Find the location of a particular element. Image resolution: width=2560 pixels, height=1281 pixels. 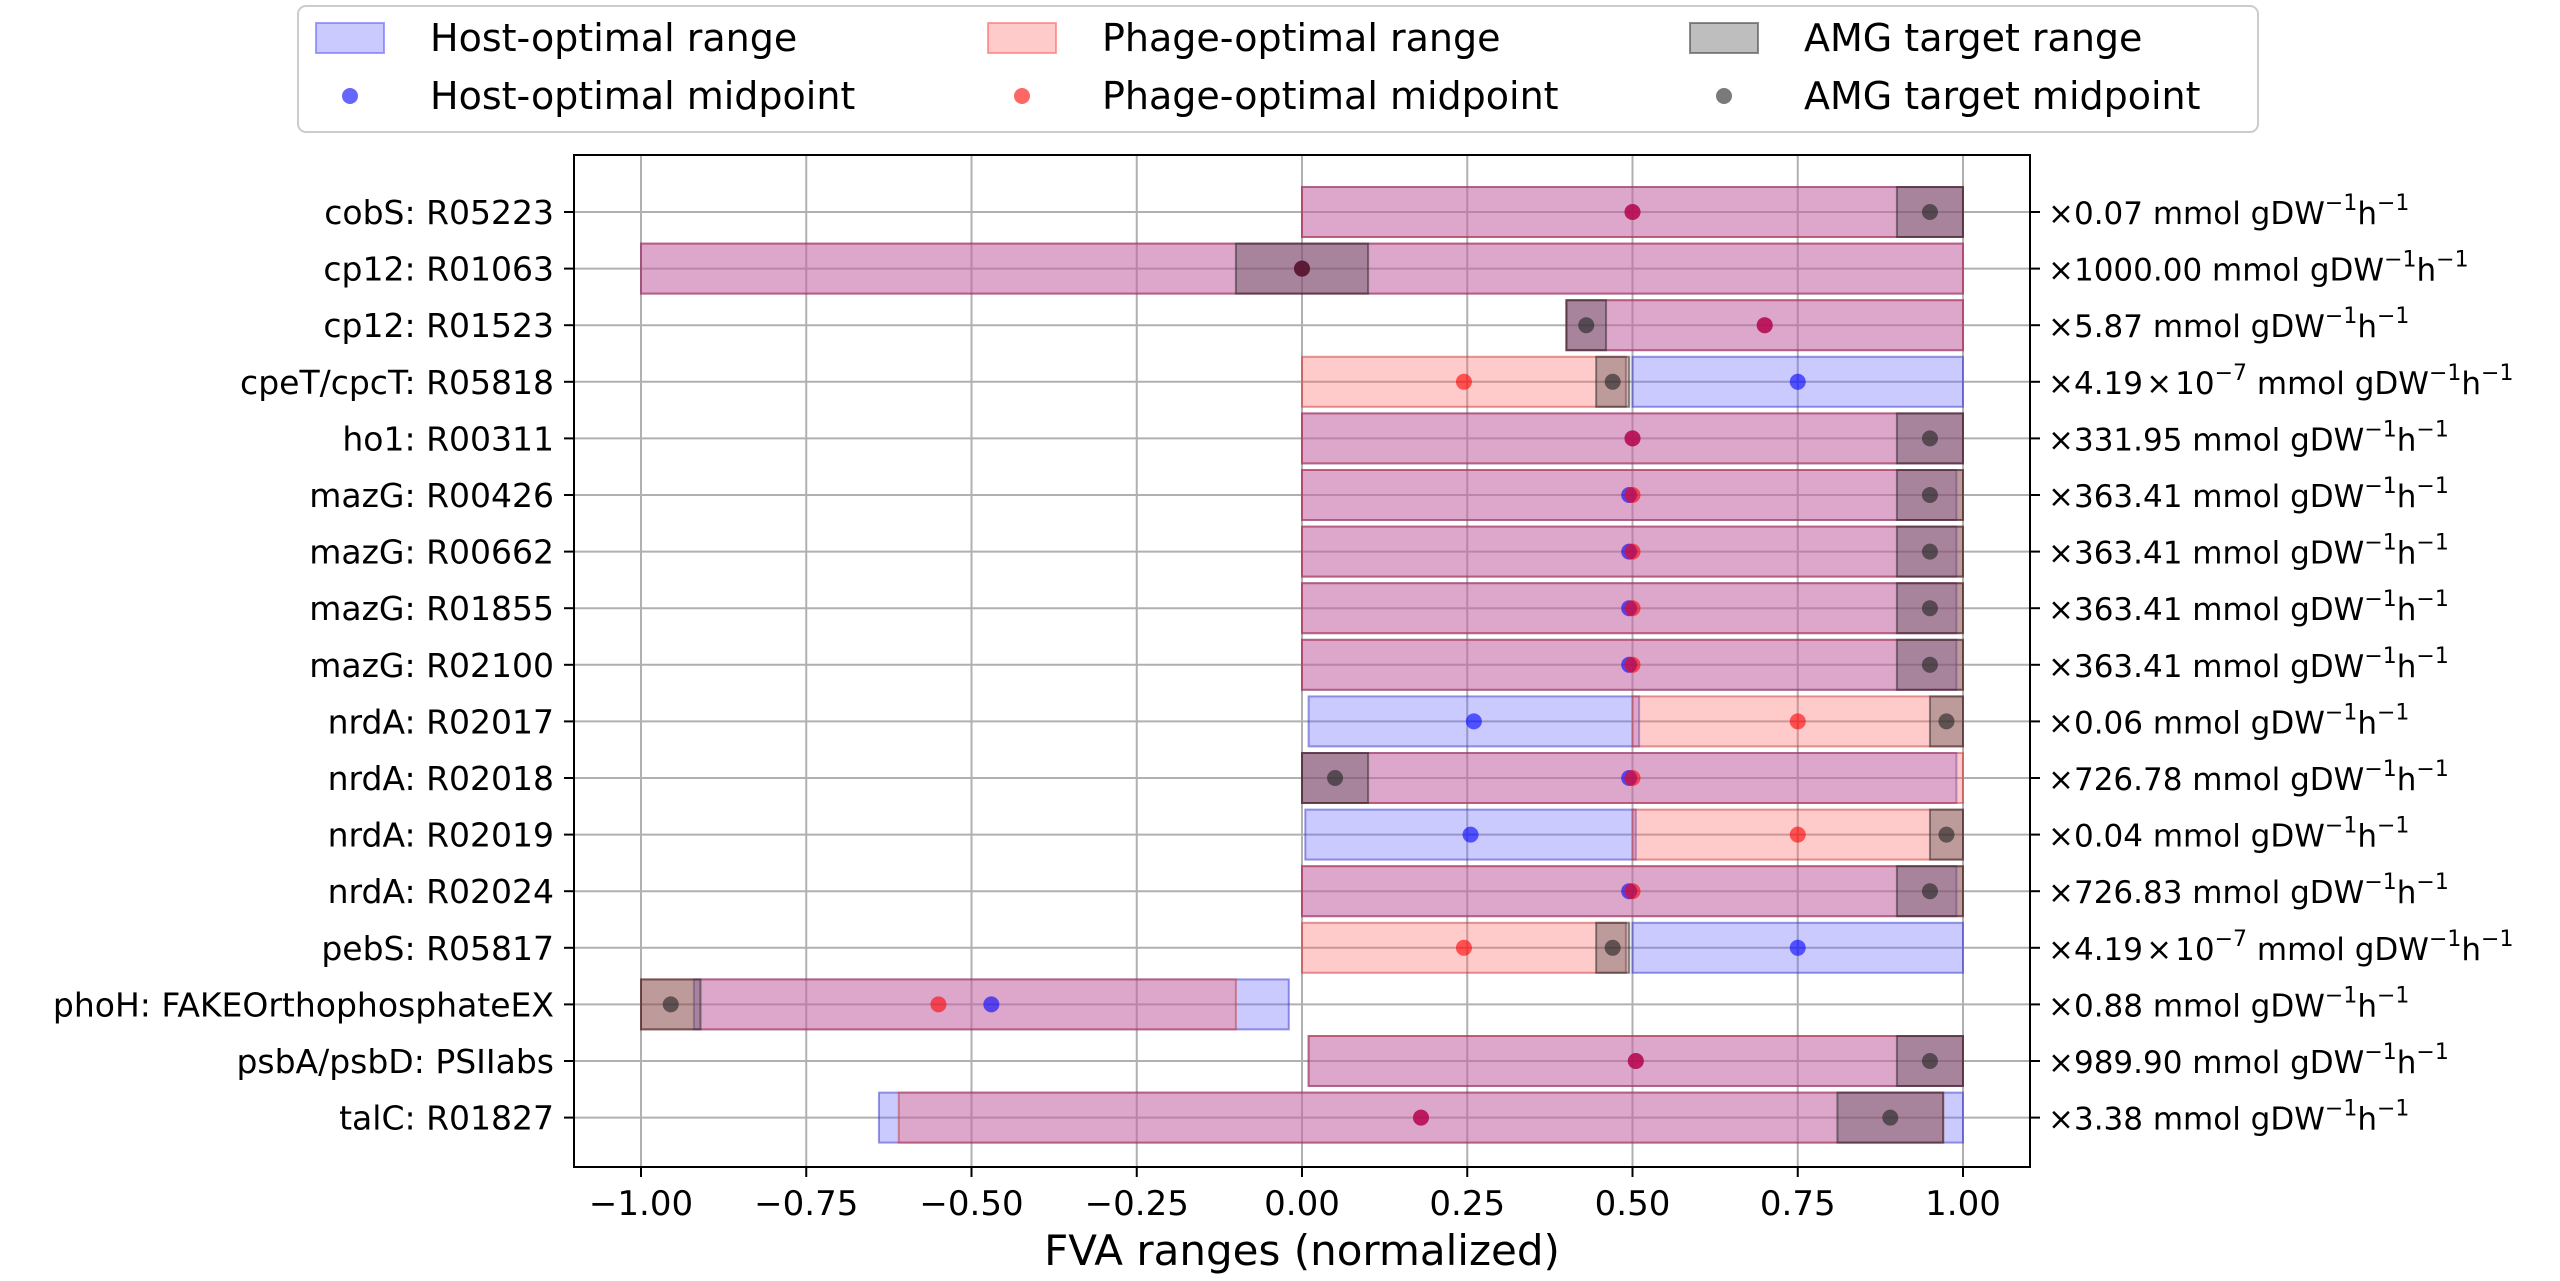

x-axis-title: FVA ranges (normalized) is located at coordinates (1302, 1250).